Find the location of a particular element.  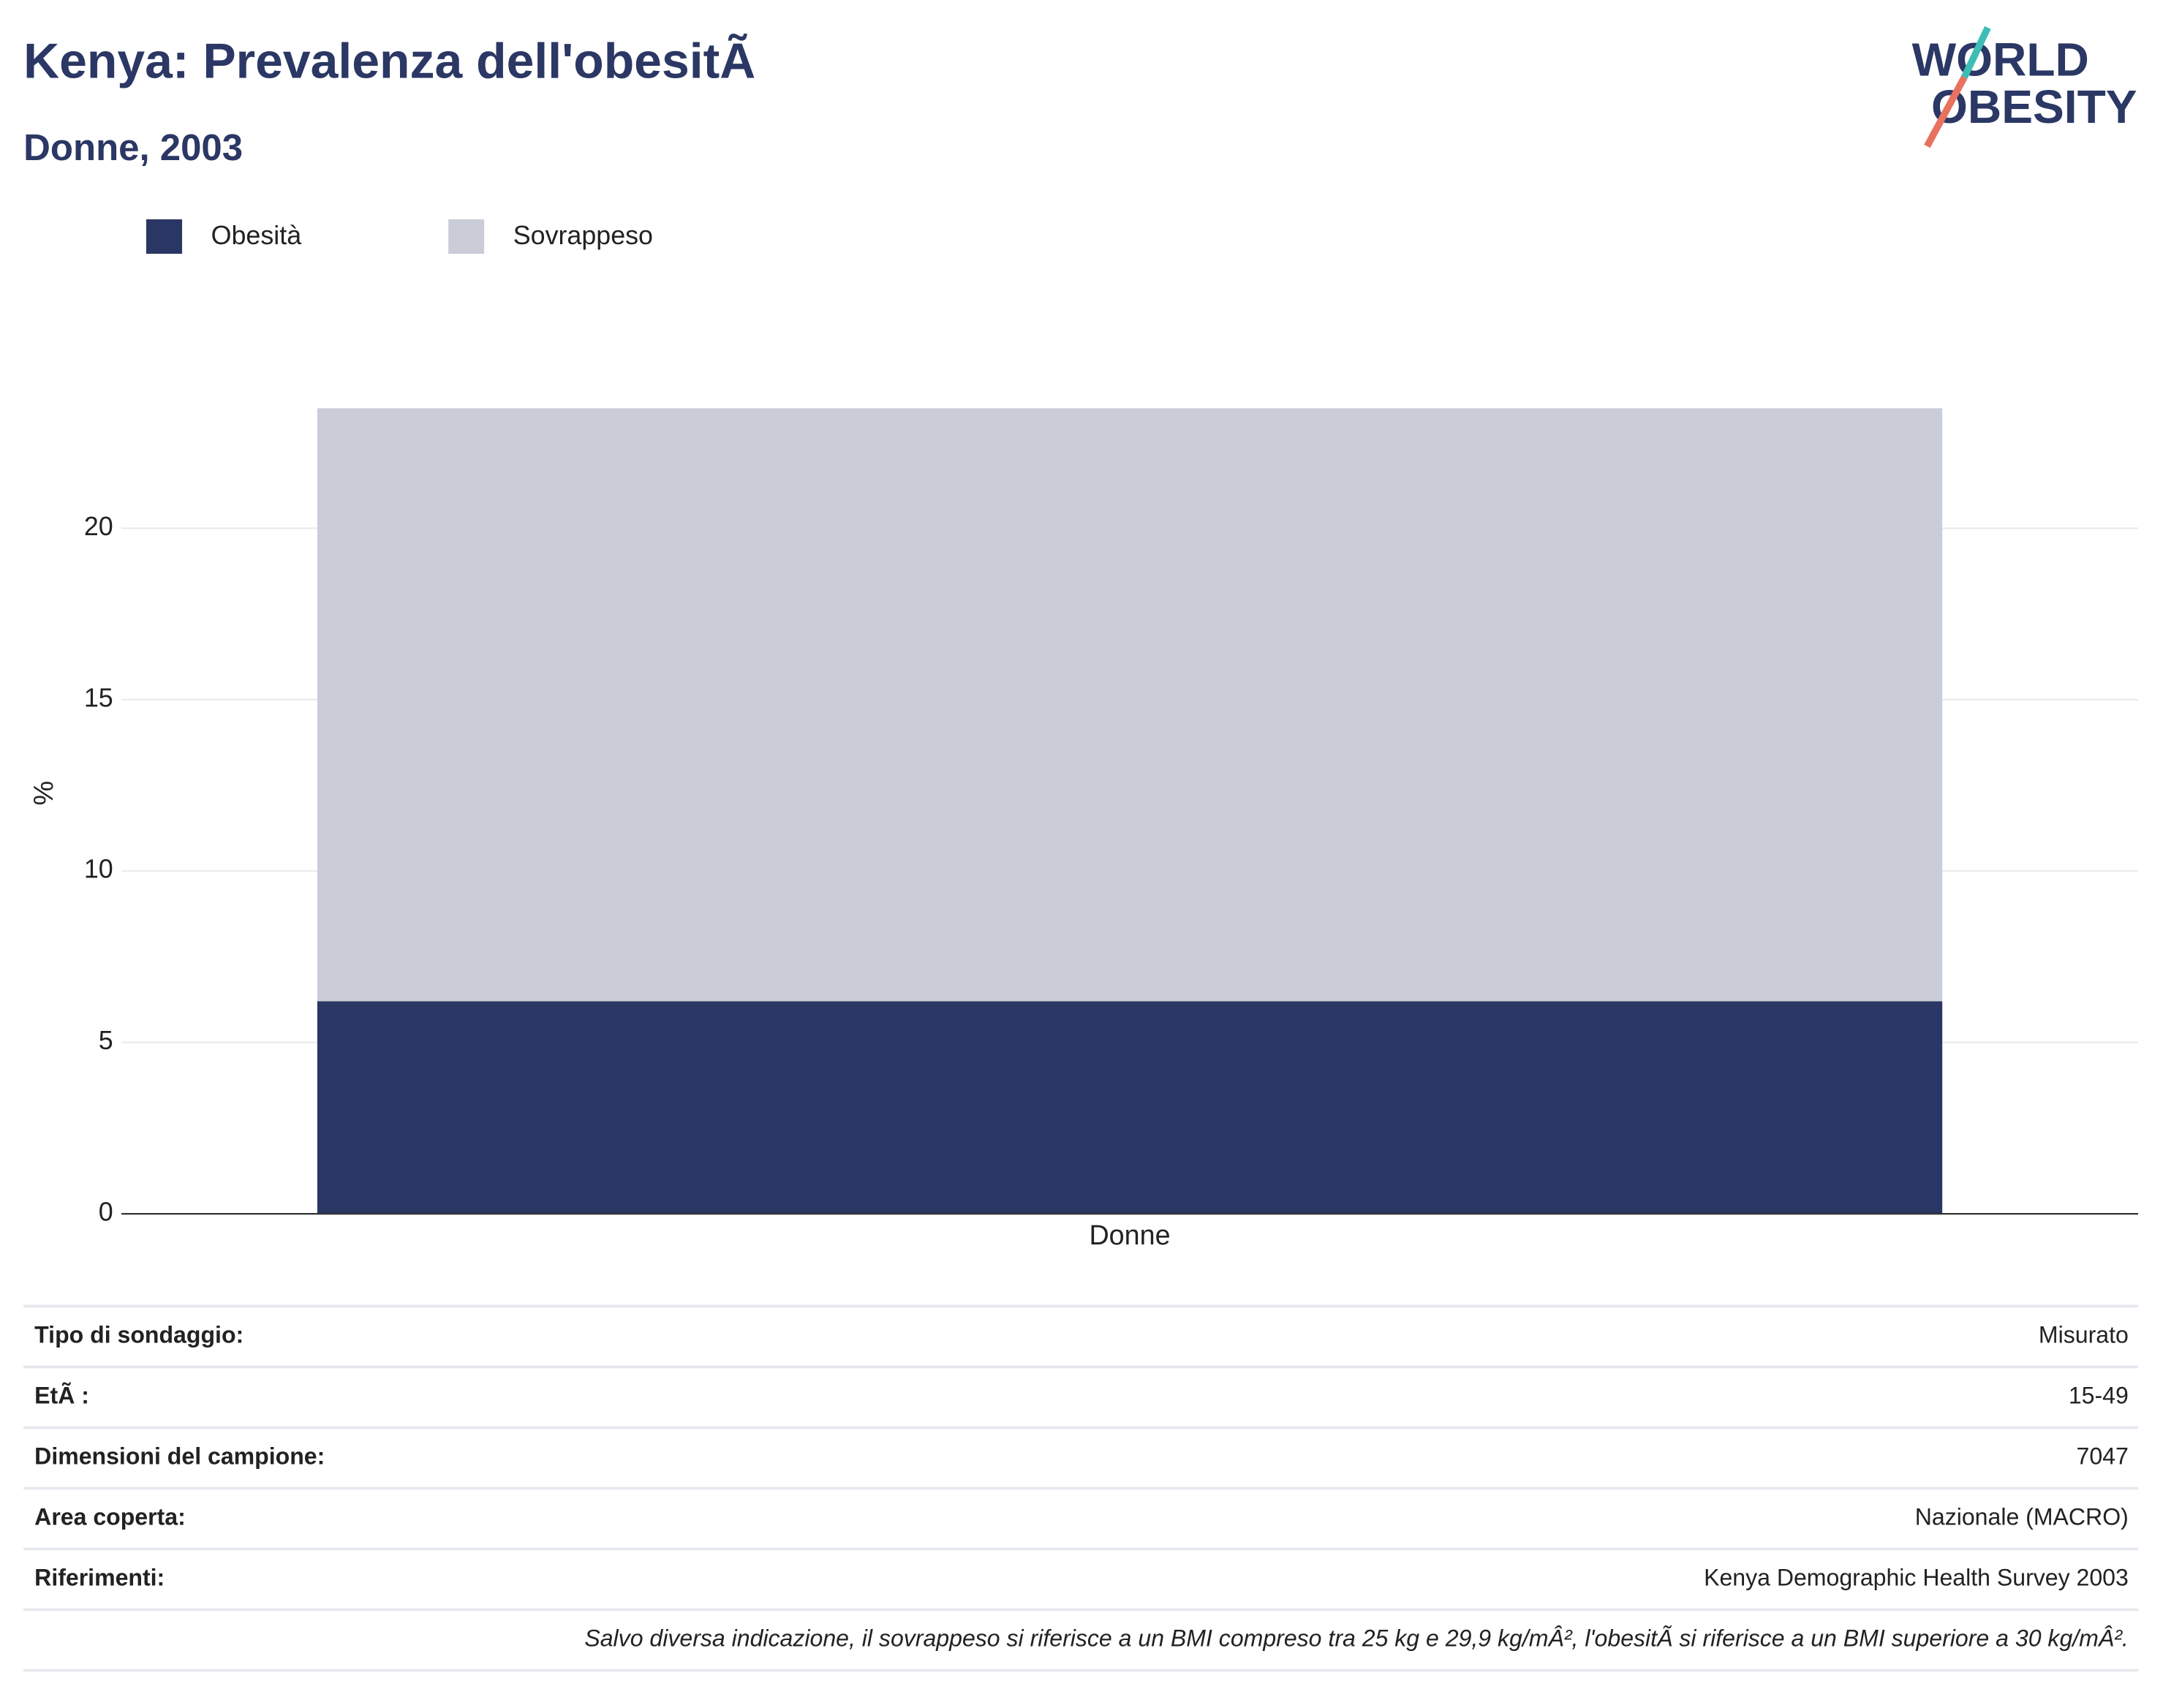

y-tick-label: 10 is located at coordinates (98, 869).